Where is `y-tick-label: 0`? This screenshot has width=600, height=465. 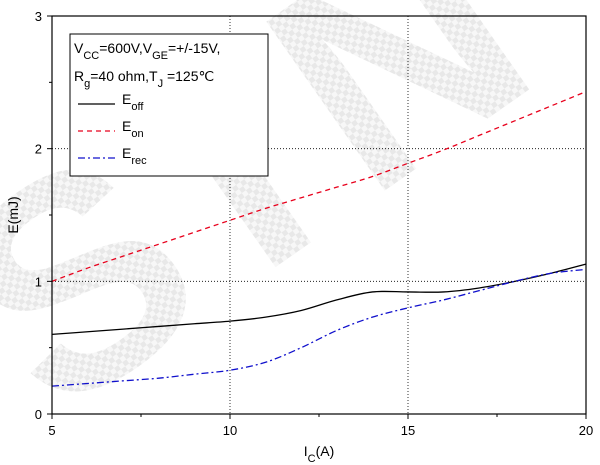 y-tick-label: 0 is located at coordinates (38, 414).